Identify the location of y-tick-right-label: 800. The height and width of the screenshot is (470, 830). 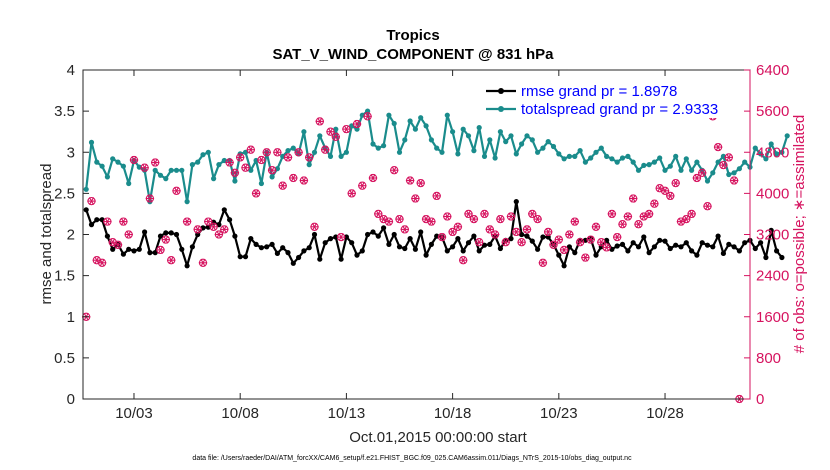
(768, 358).